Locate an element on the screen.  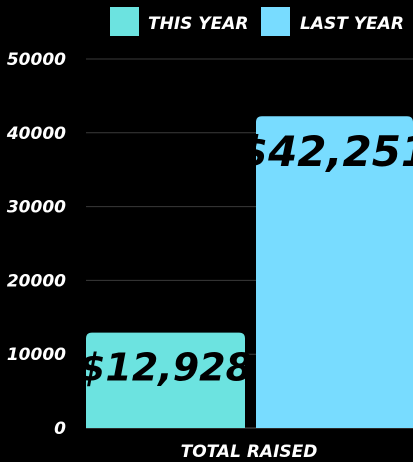
y-tick-label: 40000 is located at coordinates (36, 134).